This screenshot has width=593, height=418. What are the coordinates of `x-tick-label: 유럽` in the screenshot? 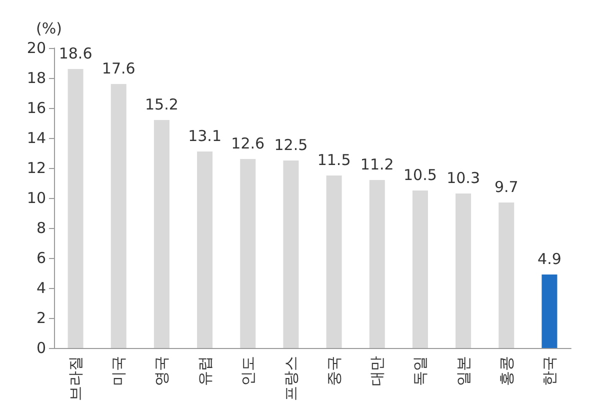 It's located at (205, 371).